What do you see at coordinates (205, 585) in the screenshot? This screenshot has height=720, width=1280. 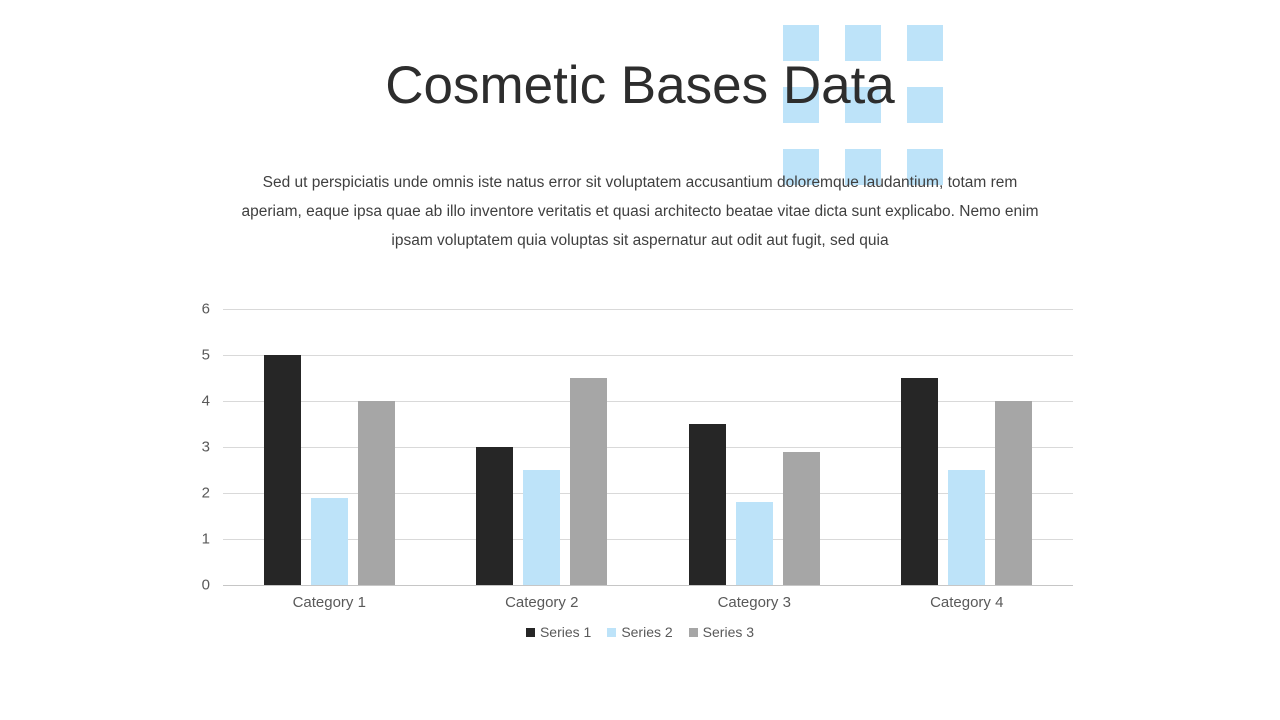 I see `y-axis-tick-label-0: 0` at bounding box center [205, 585].